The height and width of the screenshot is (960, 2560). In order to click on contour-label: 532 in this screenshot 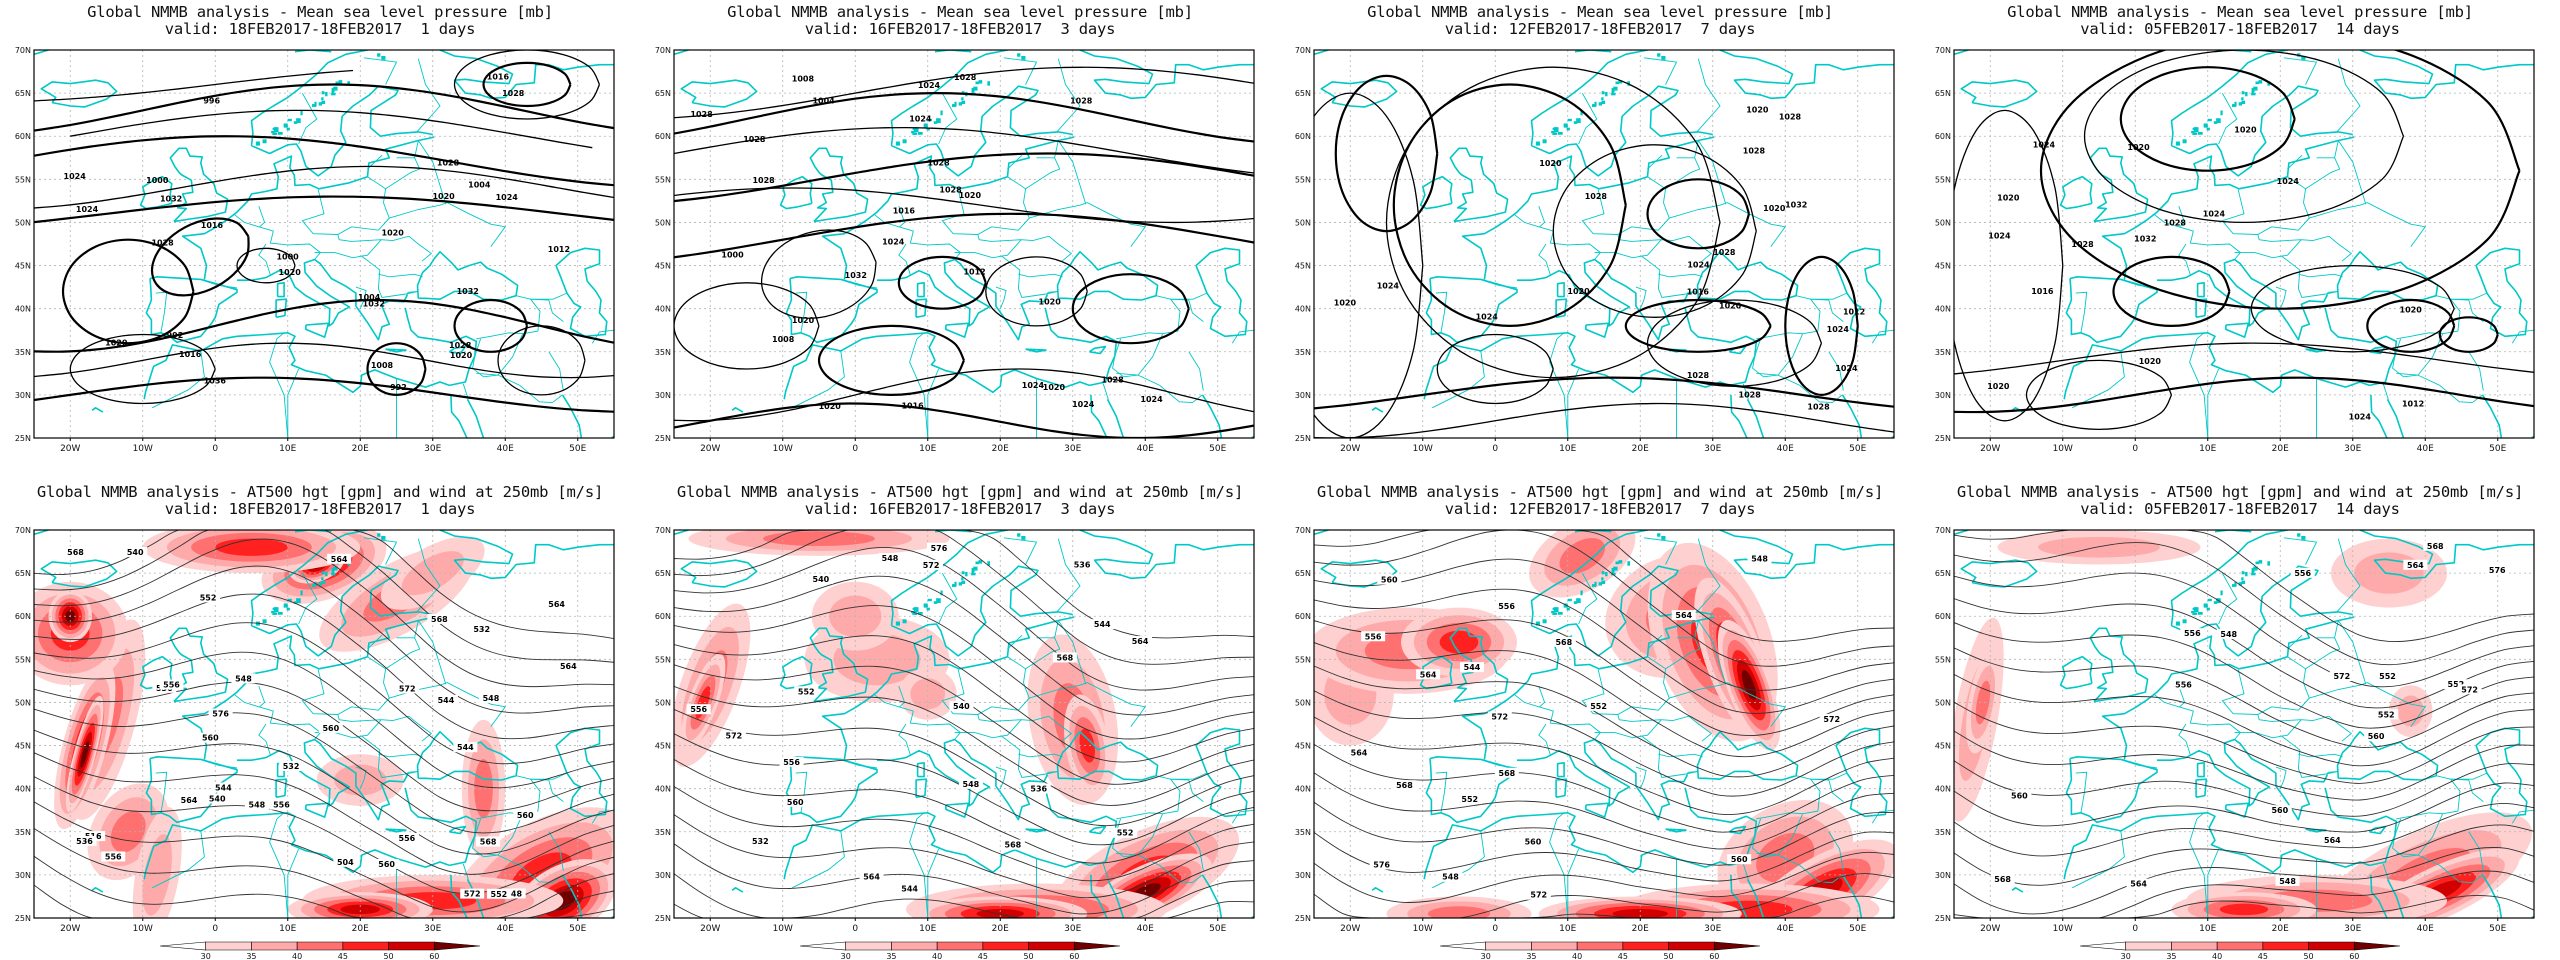, I will do `click(481, 629)`.